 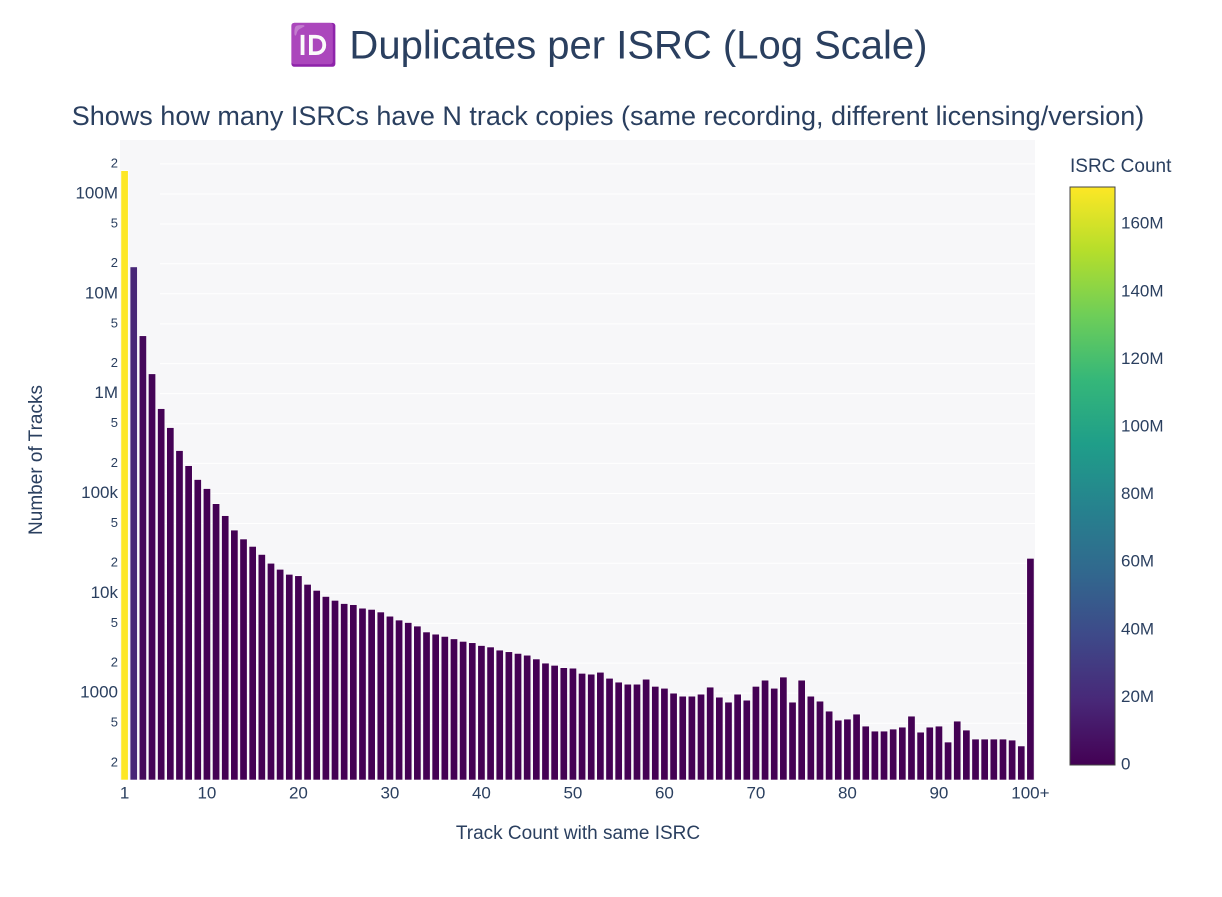 I want to click on x-tick-label: 80, so click(x=847, y=792).